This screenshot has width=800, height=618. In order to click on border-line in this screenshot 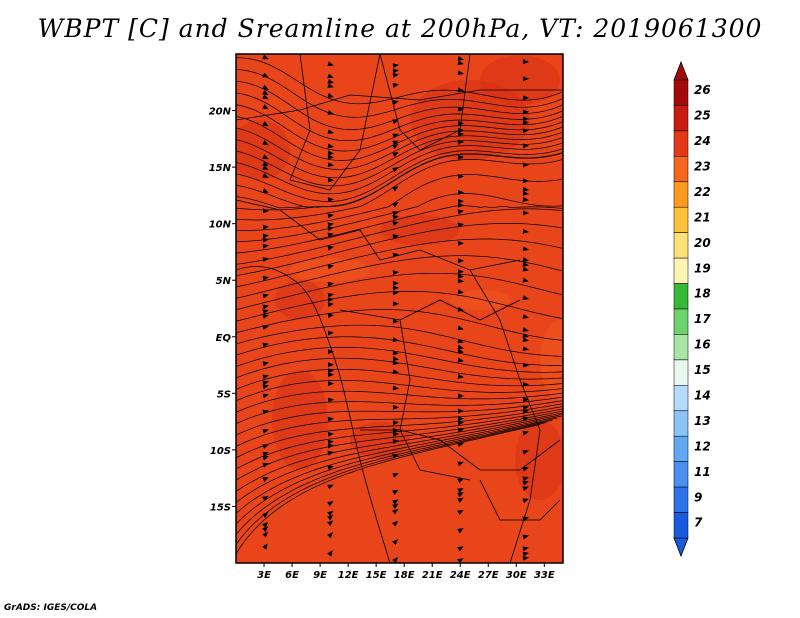, I will do `click(520, 500)`.